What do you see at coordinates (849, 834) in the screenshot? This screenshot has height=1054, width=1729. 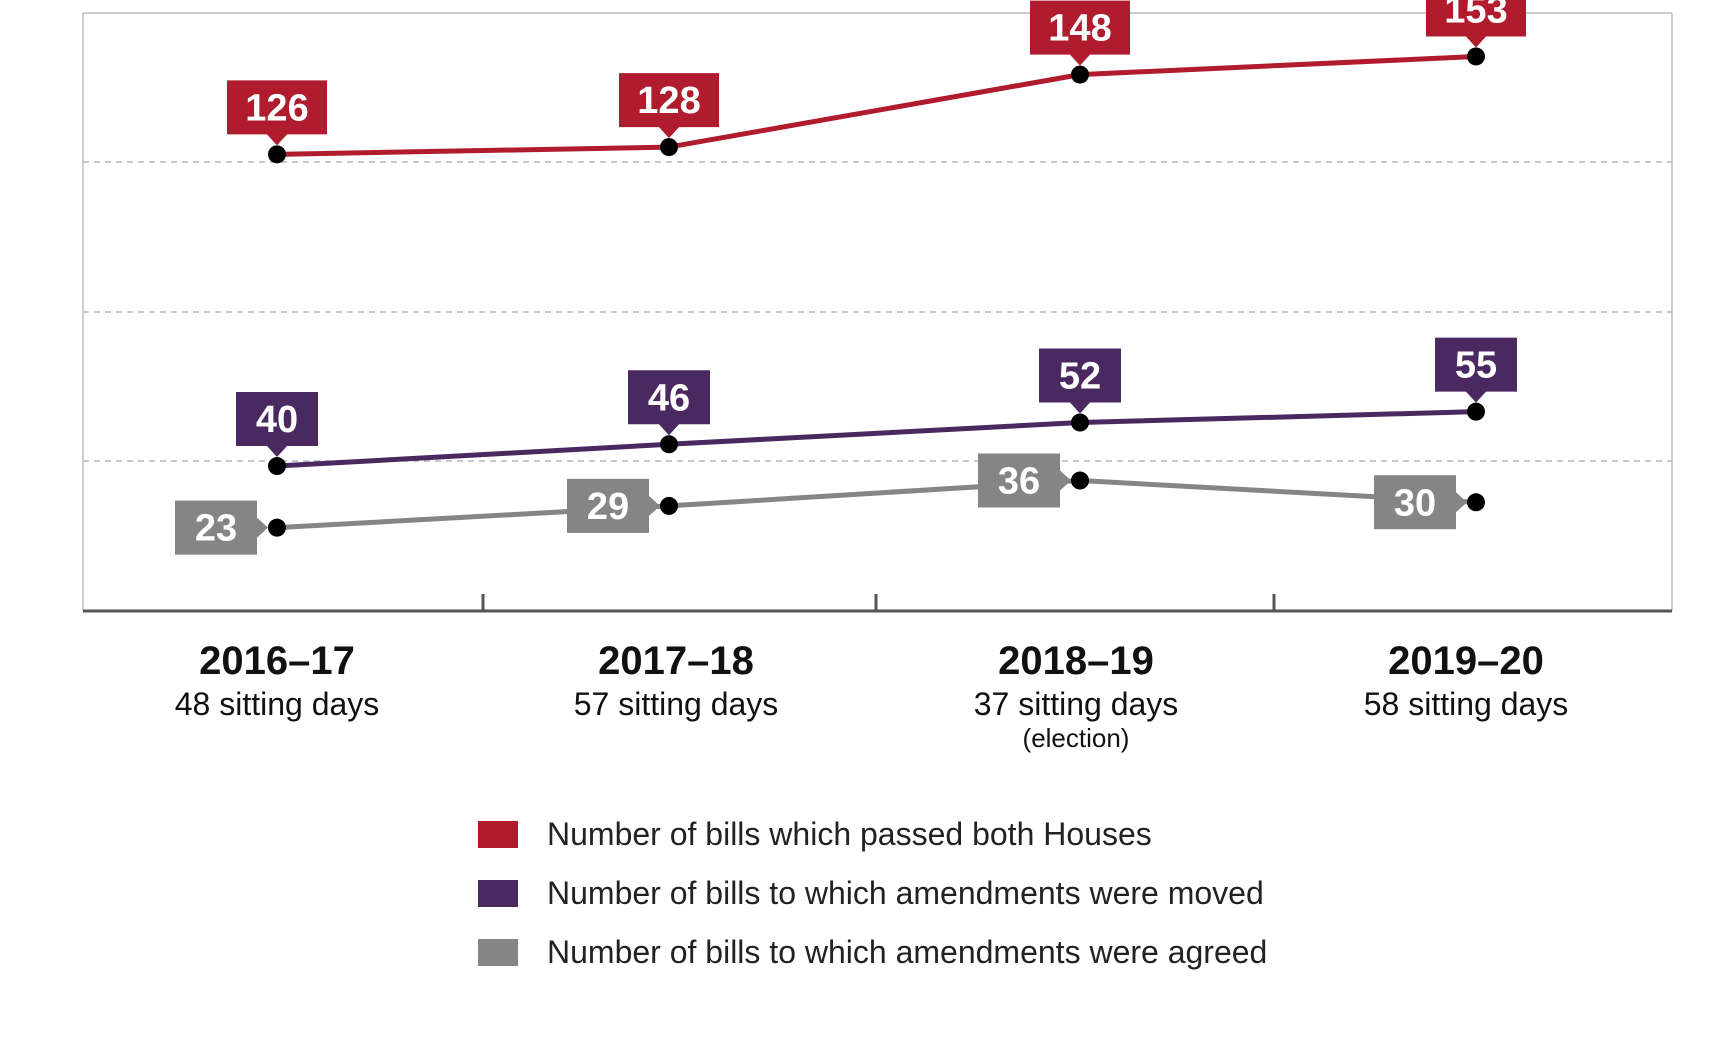 I see `legend-label: Number of bills which passed both Houses` at bounding box center [849, 834].